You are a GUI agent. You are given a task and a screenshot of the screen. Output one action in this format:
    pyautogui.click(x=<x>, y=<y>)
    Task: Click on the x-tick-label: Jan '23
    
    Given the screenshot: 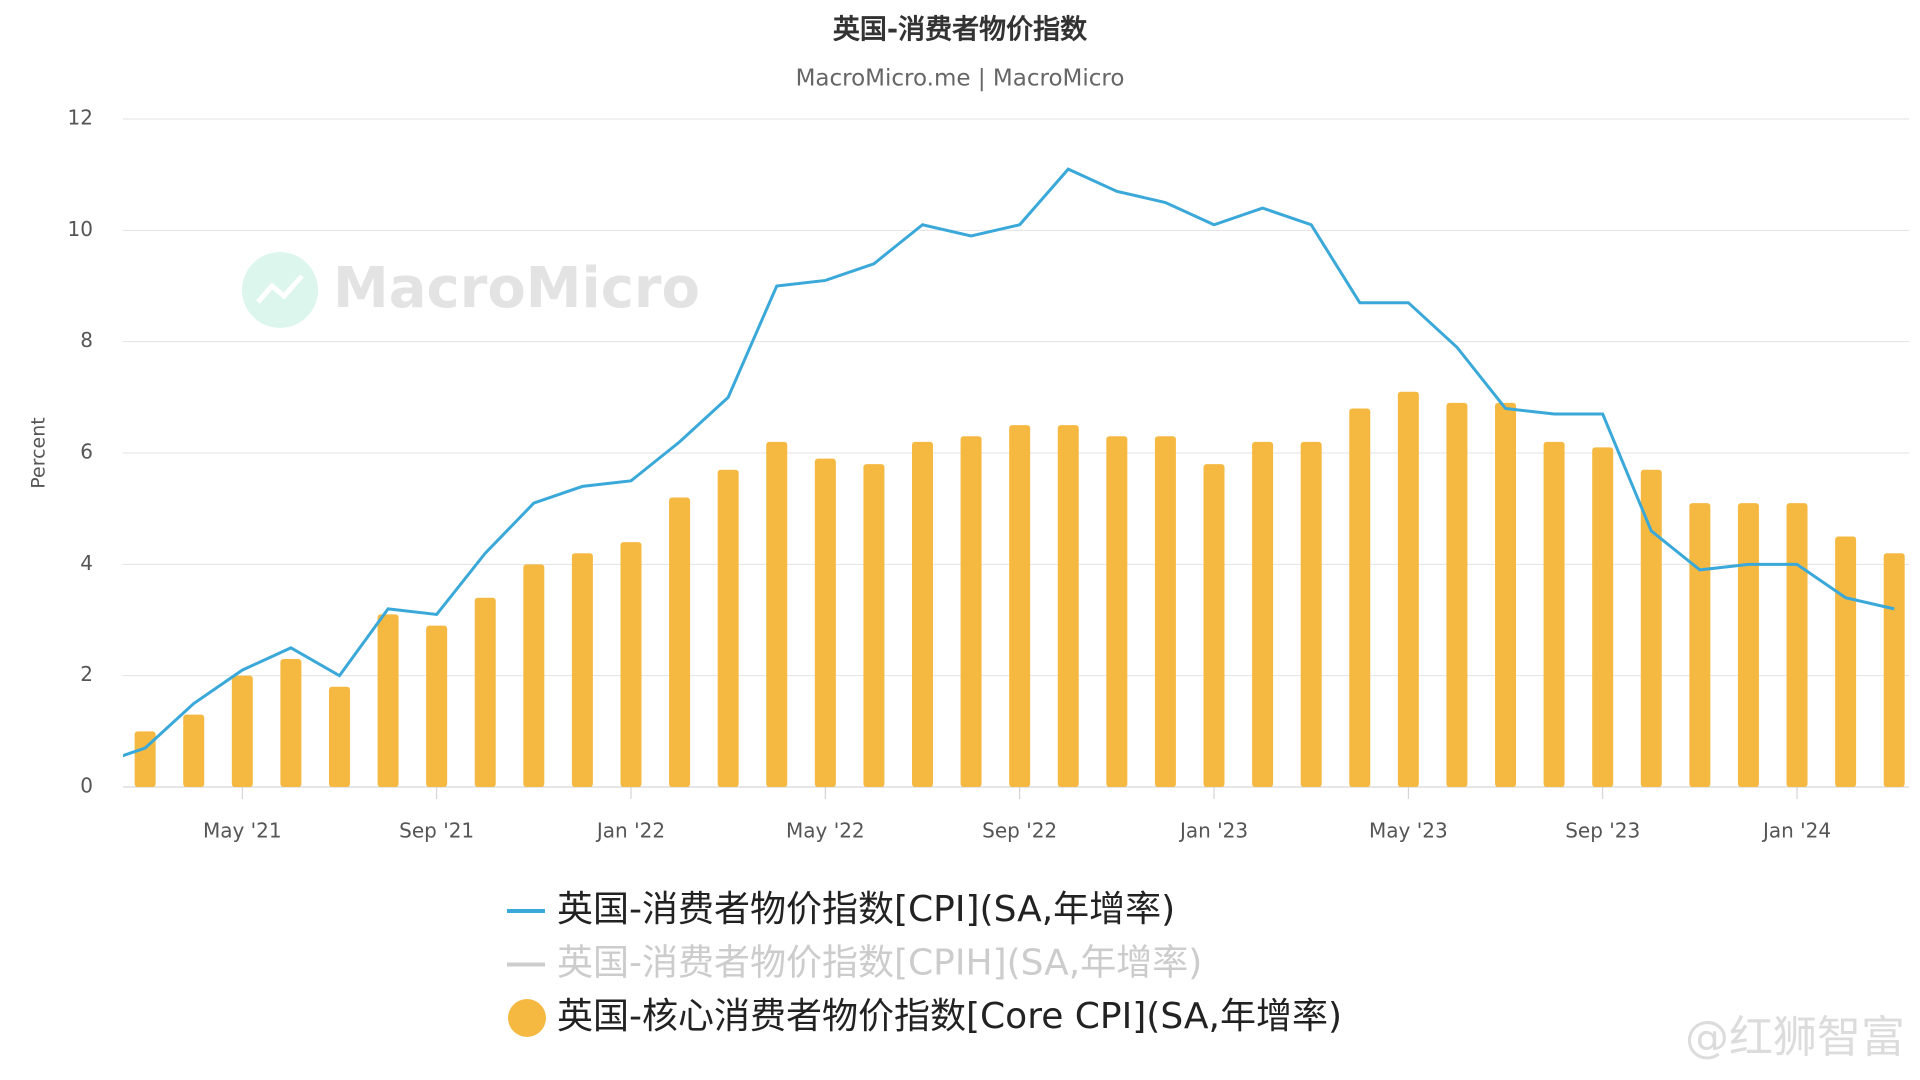 What is the action you would take?
    pyautogui.click(x=1213, y=831)
    